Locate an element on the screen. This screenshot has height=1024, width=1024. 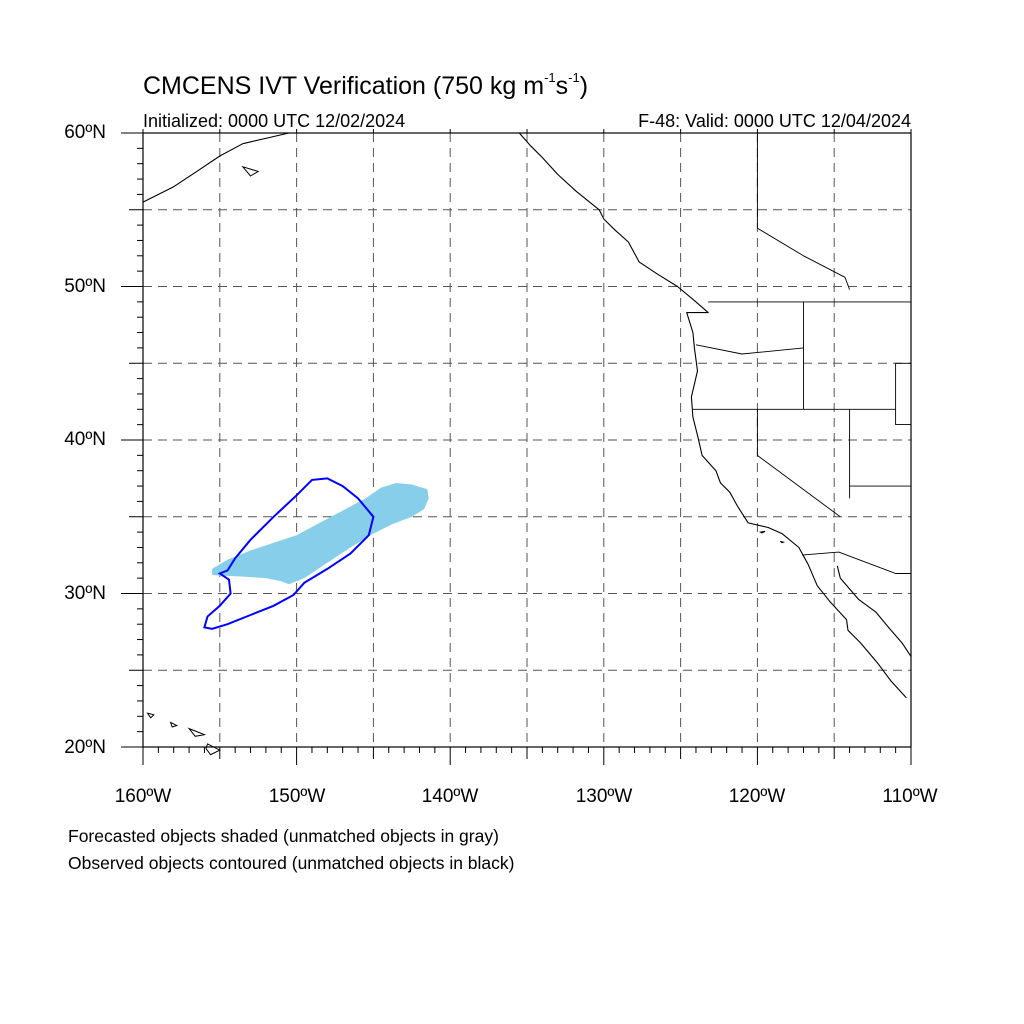
lat-label-60: 60ºN is located at coordinates (85, 132).